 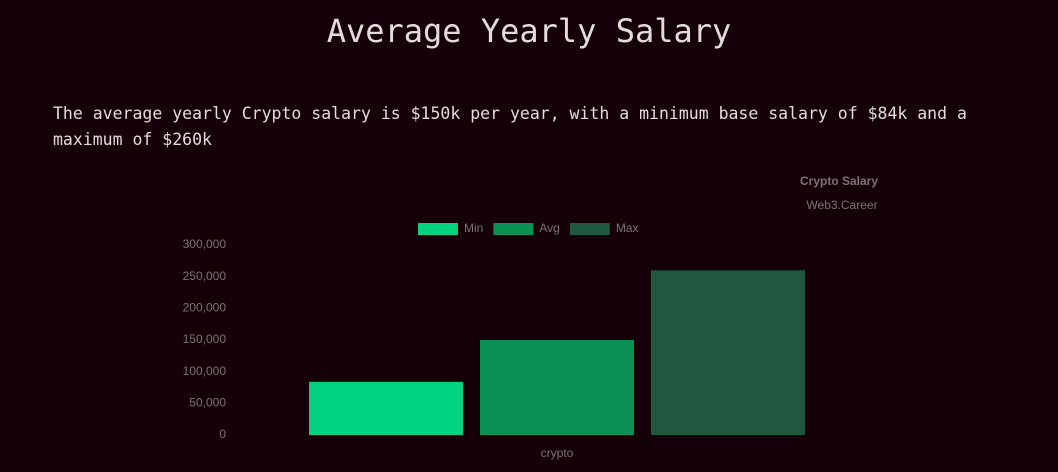 I want to click on y-tick-label: 0, so click(x=222, y=434).